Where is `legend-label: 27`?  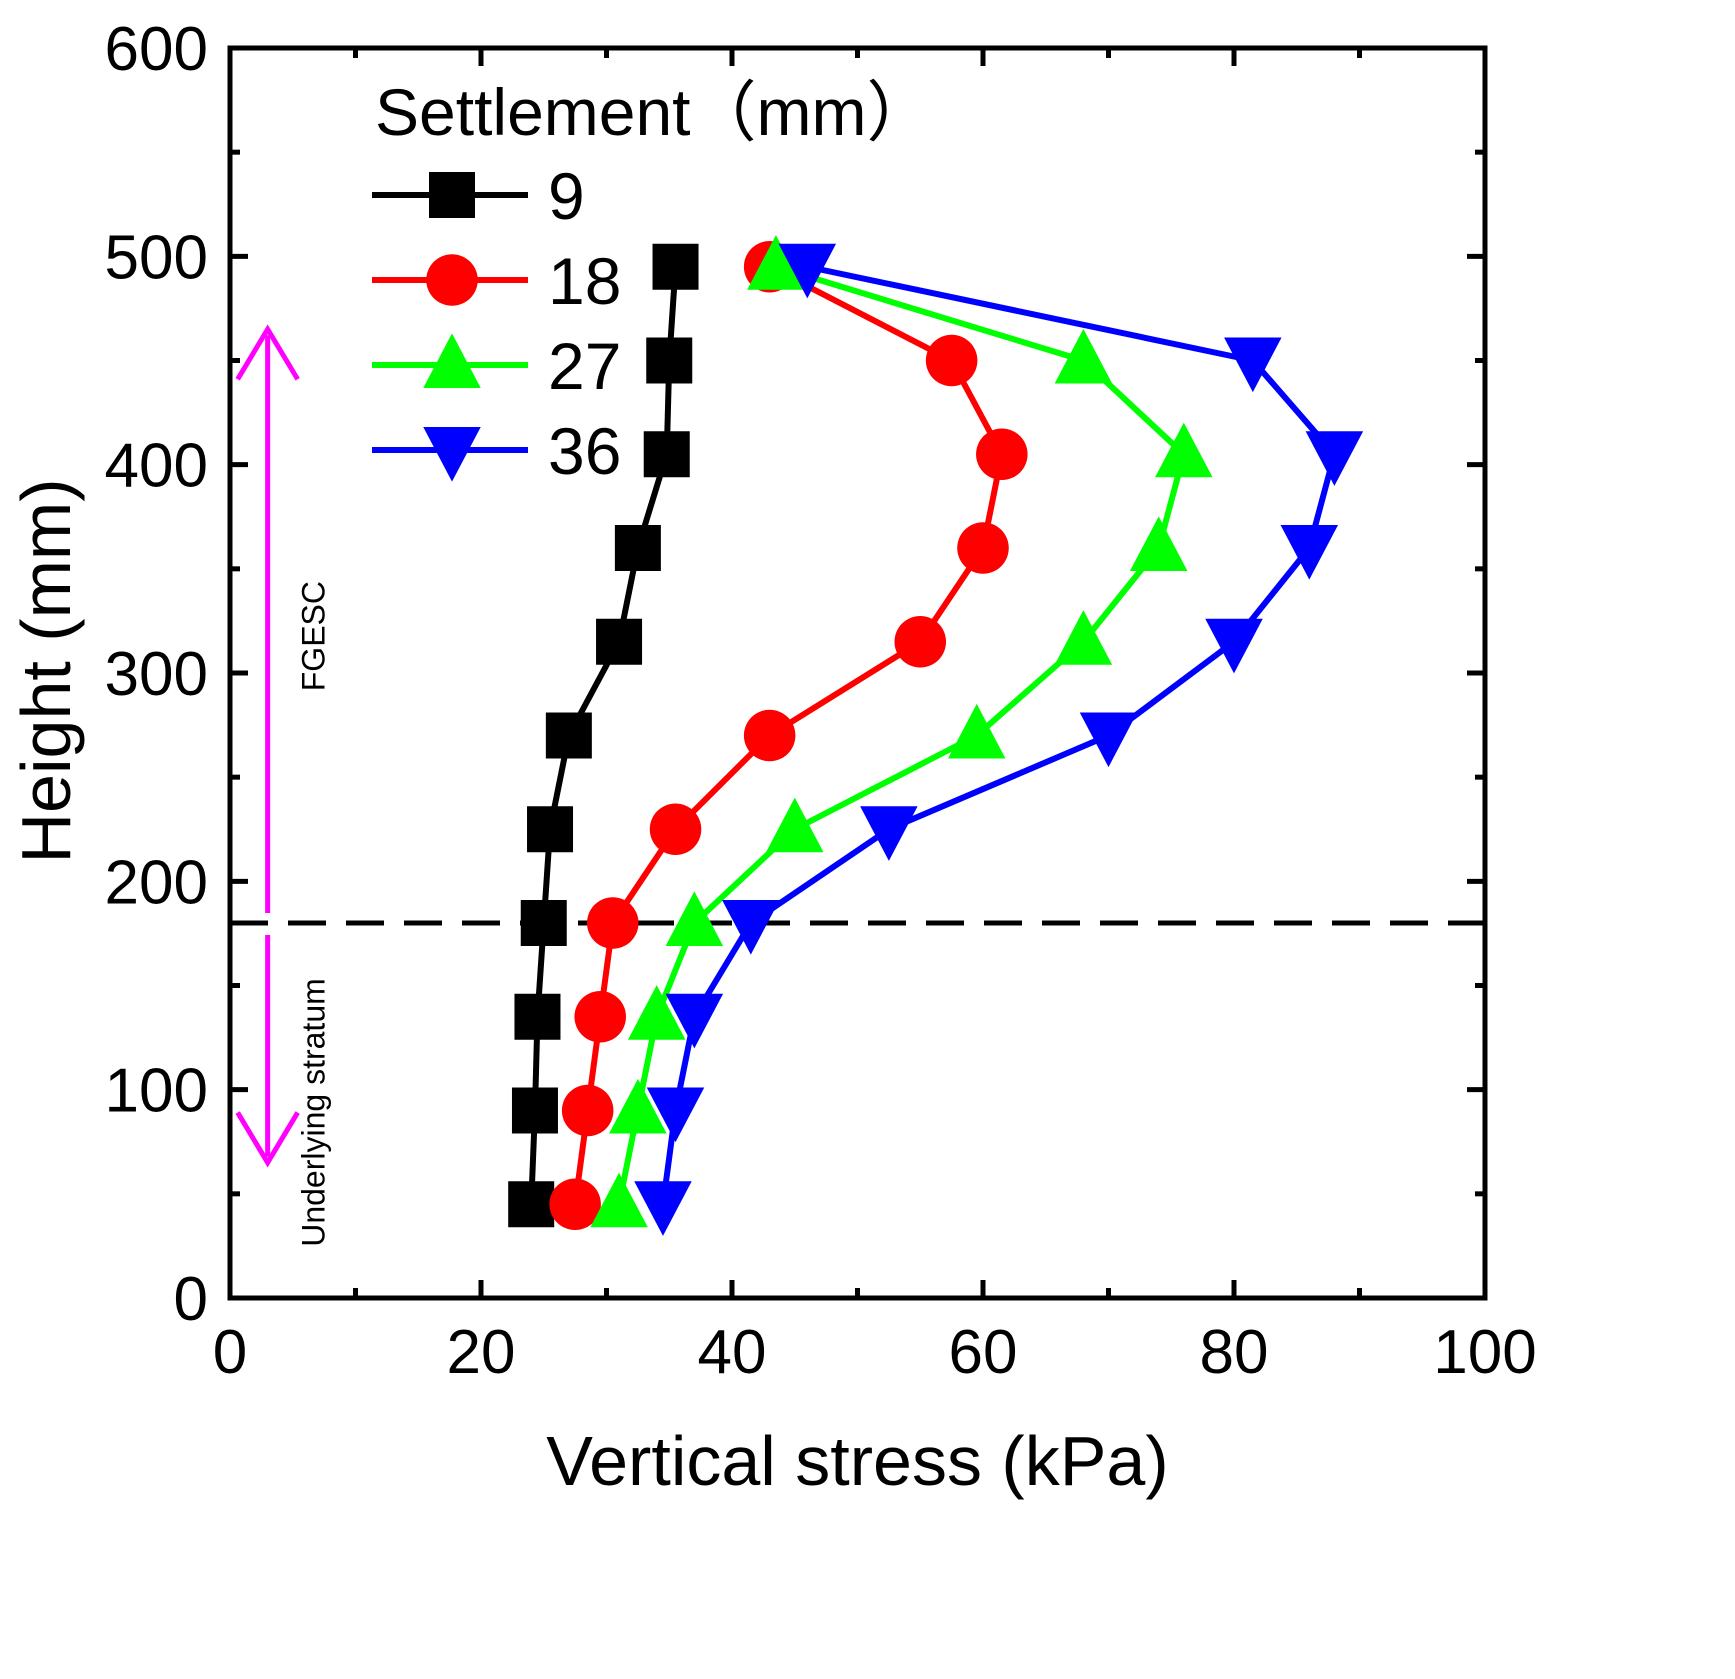
legend-label: 27 is located at coordinates (584, 366).